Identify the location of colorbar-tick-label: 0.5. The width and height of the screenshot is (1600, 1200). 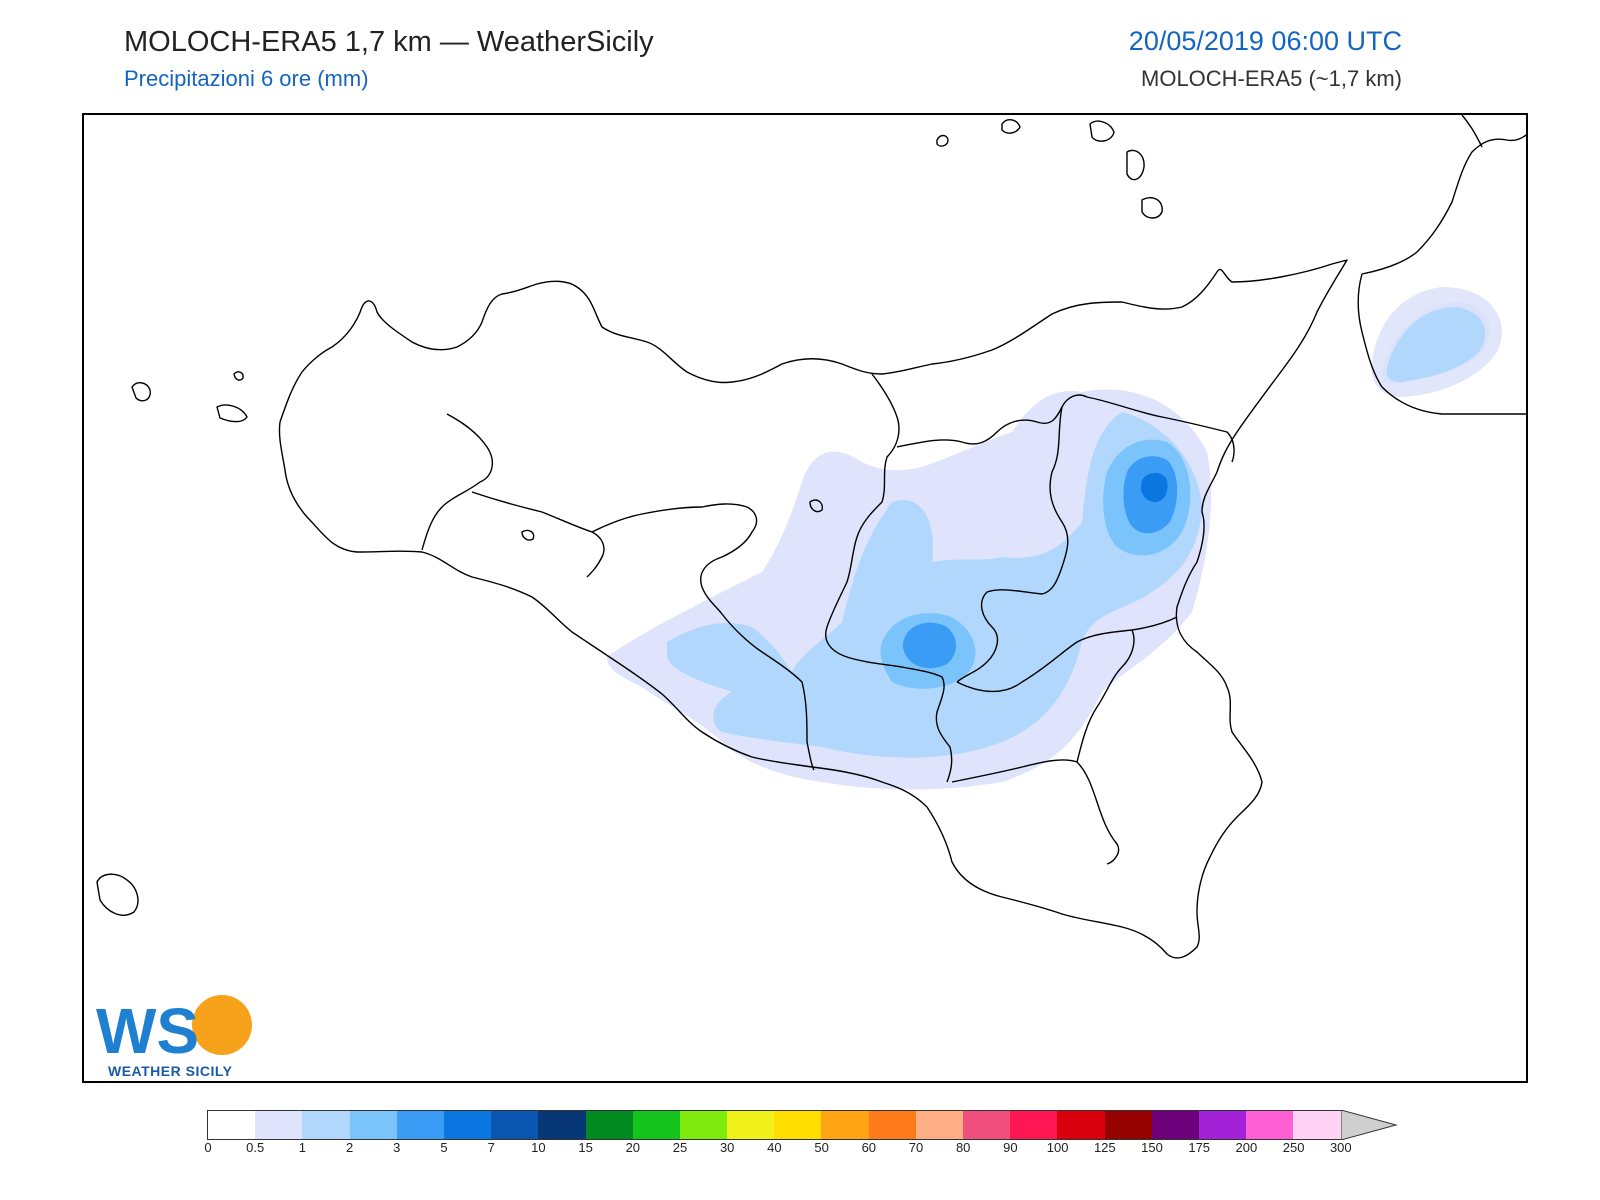
(255, 1147).